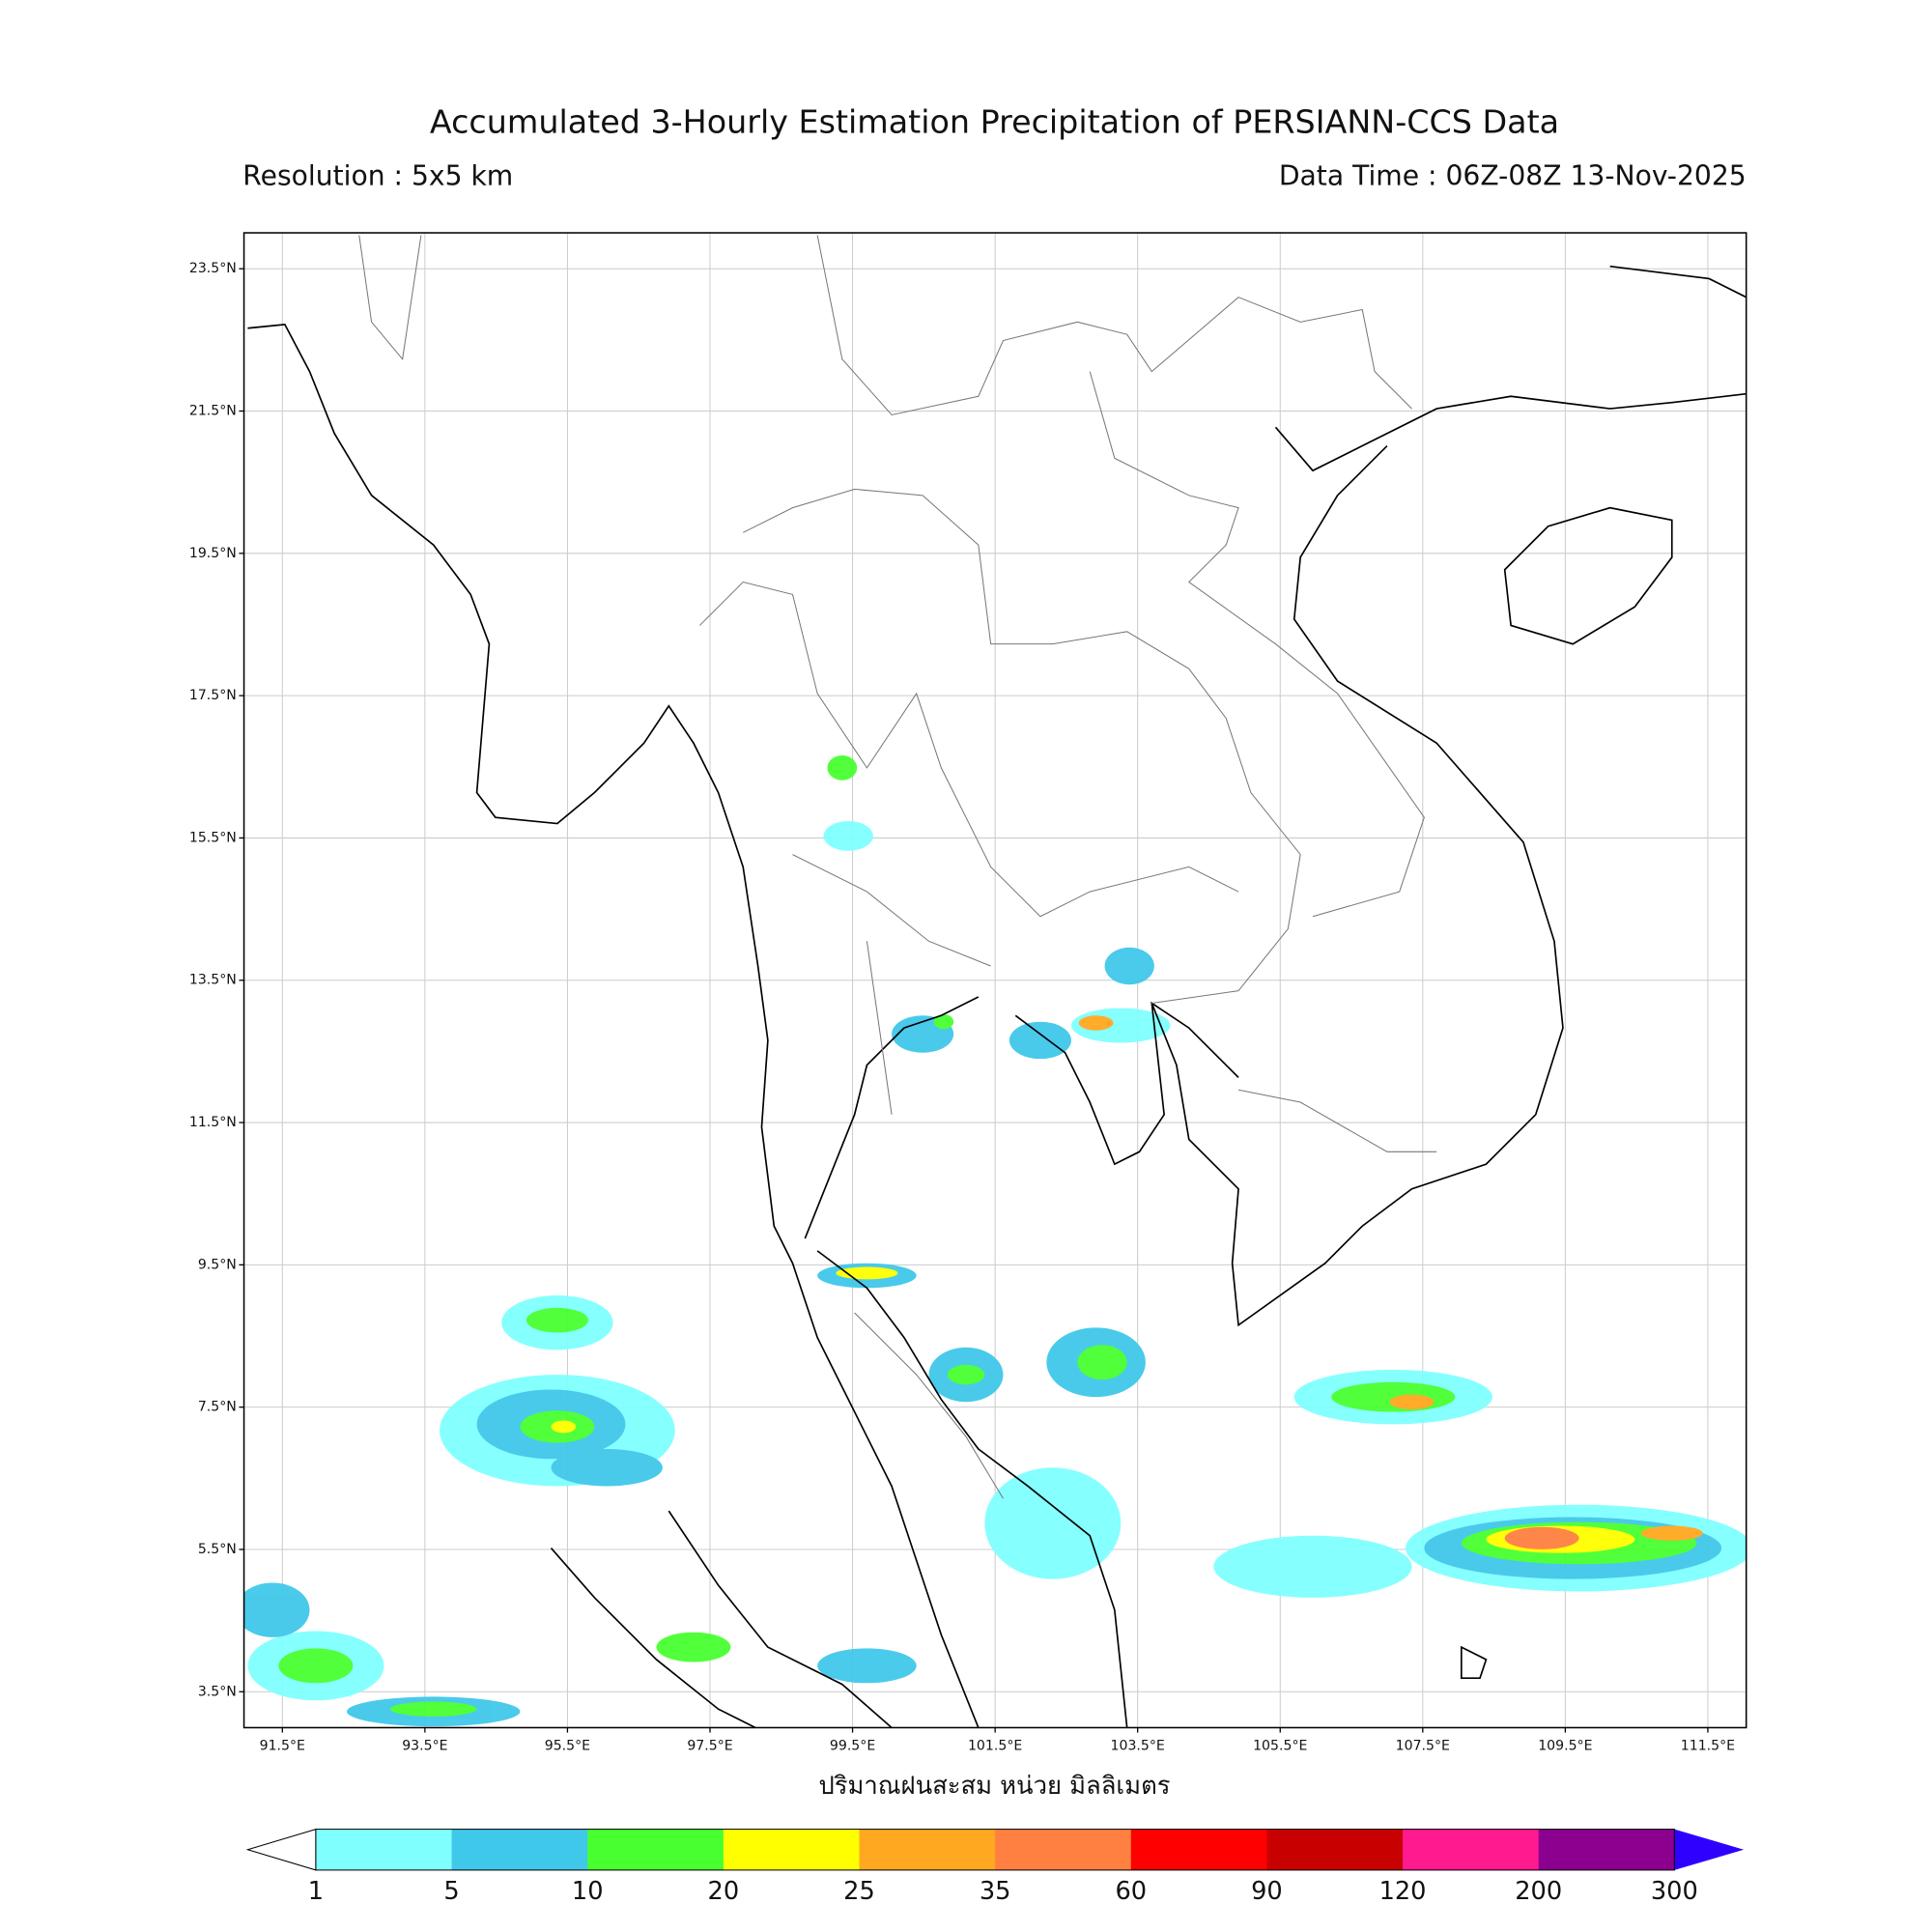  I want to click on colorbar-under, so click(281, 1849).